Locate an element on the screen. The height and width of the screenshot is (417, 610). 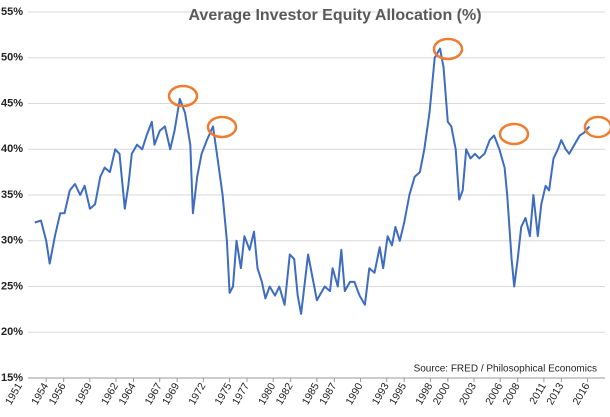
x-tick-label: 2003 is located at coordinates (468, 394).